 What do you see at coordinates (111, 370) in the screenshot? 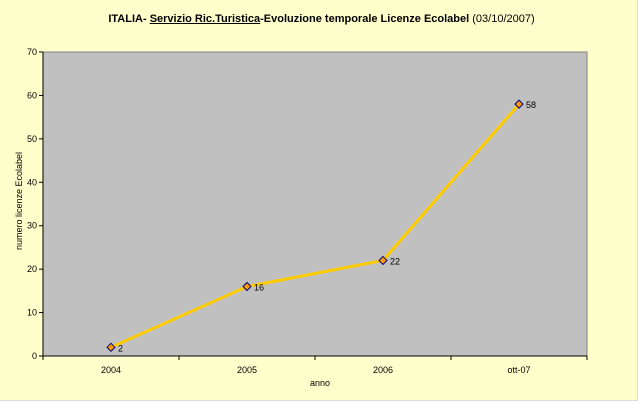
I see `x-tick-label: 2004` at bounding box center [111, 370].